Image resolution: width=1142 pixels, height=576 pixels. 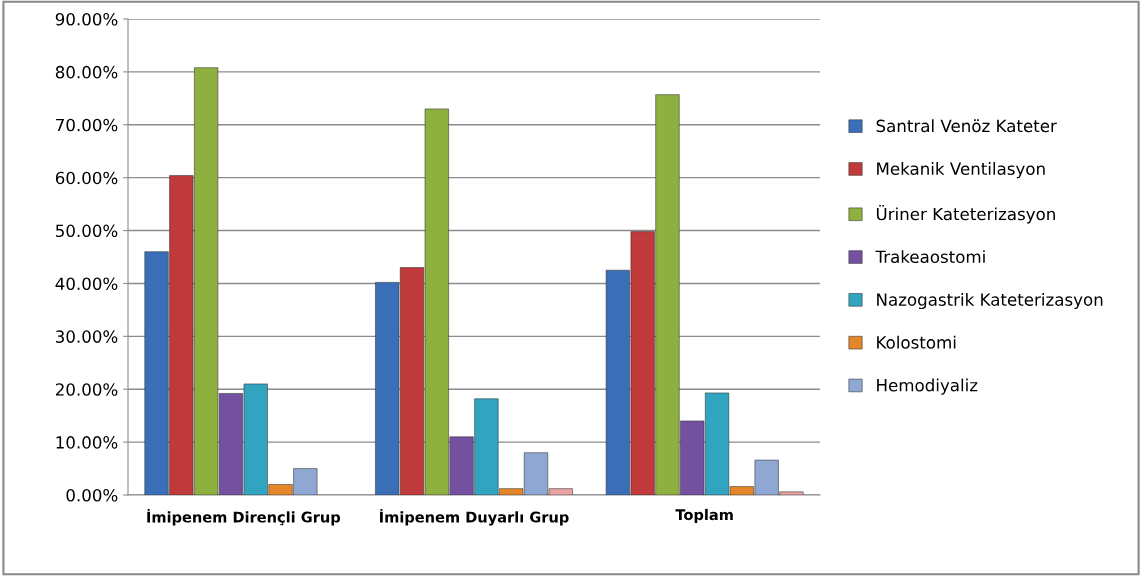 I want to click on legend-label: Hemodiyaliz, so click(x=927, y=386).